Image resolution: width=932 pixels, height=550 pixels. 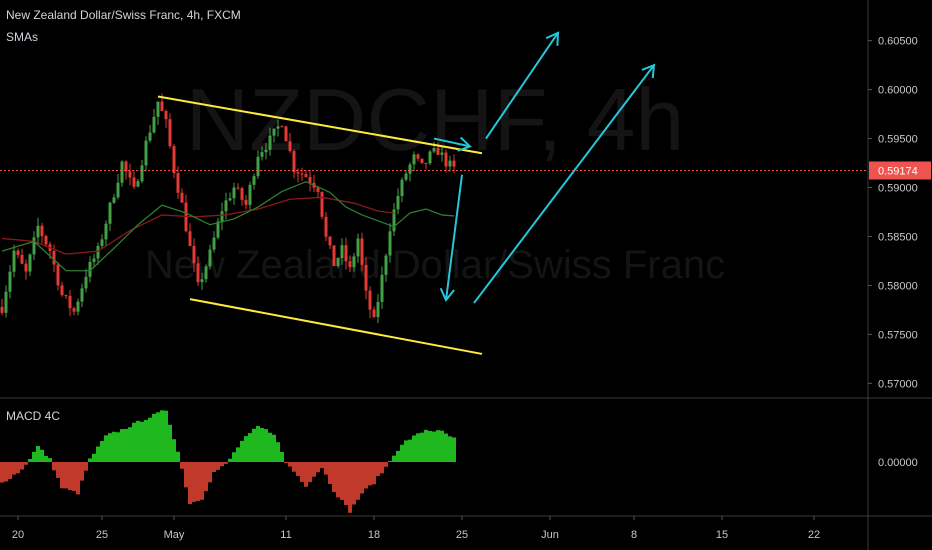 I want to click on arrow-head, so click(x=552, y=38).